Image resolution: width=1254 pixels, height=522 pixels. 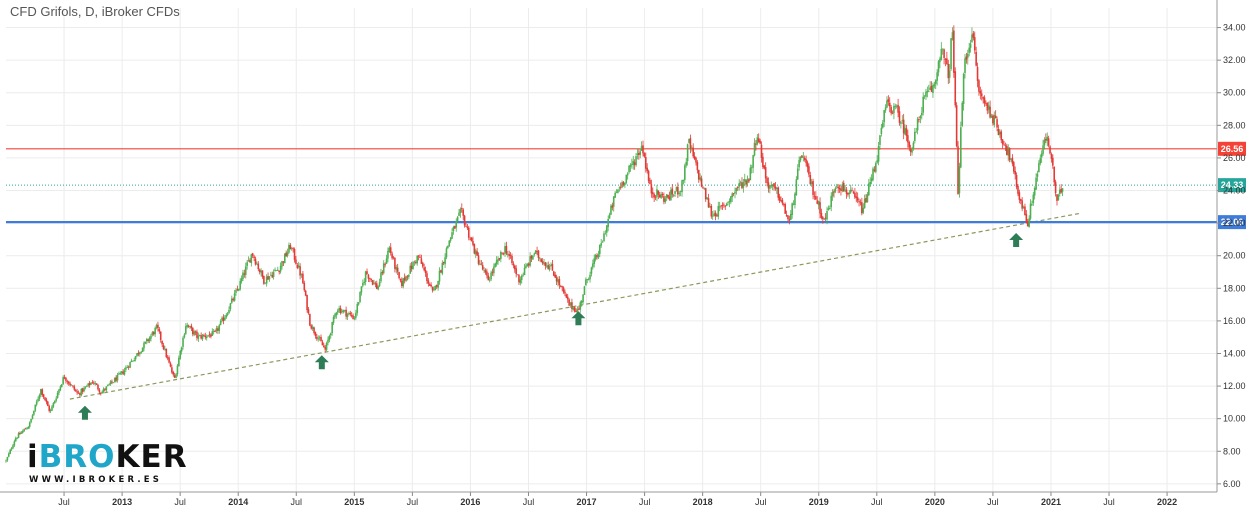 What do you see at coordinates (1109, 502) in the screenshot?
I see `x-tick-label: Jul` at bounding box center [1109, 502].